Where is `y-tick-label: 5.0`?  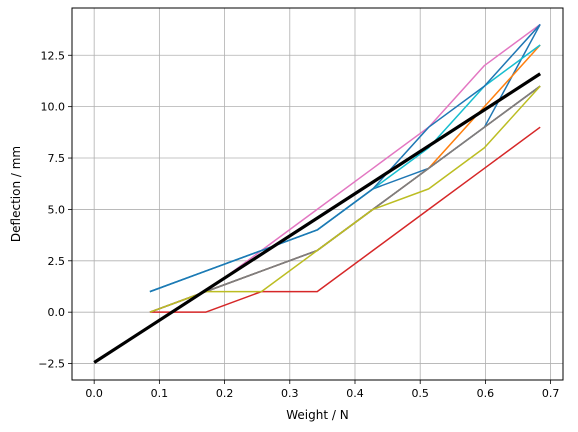 y-tick-label: 5.0 is located at coordinates (57, 209).